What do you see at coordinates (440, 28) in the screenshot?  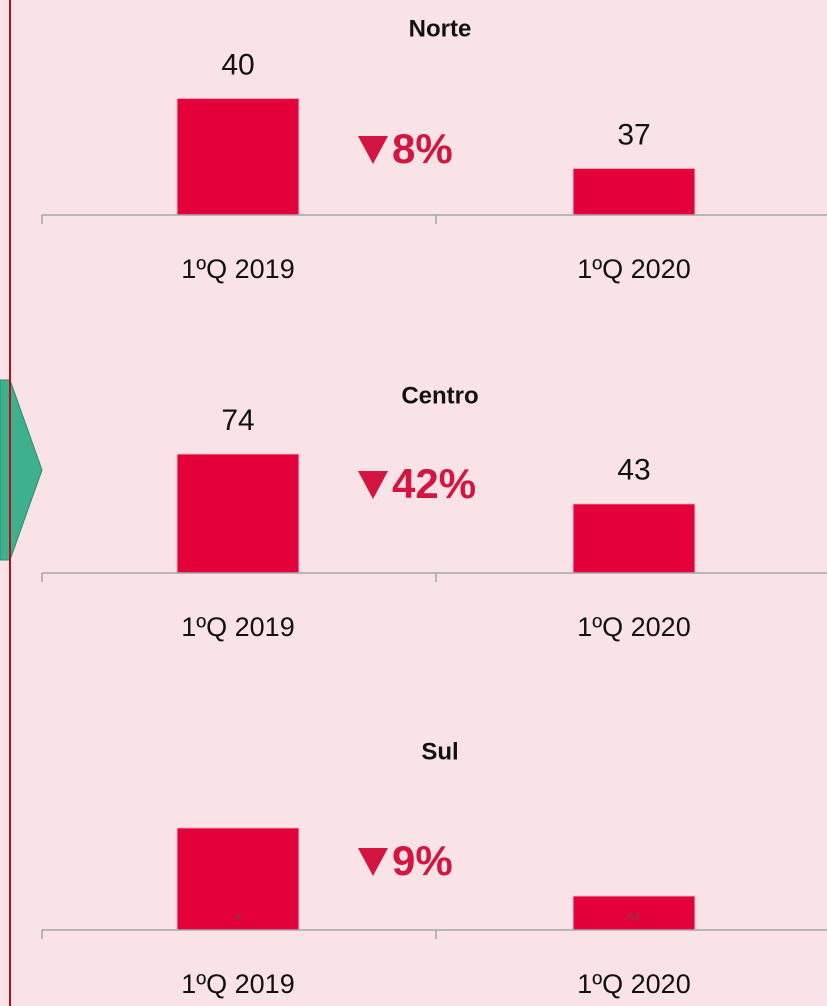 I see `chart-title: Norte` at bounding box center [440, 28].